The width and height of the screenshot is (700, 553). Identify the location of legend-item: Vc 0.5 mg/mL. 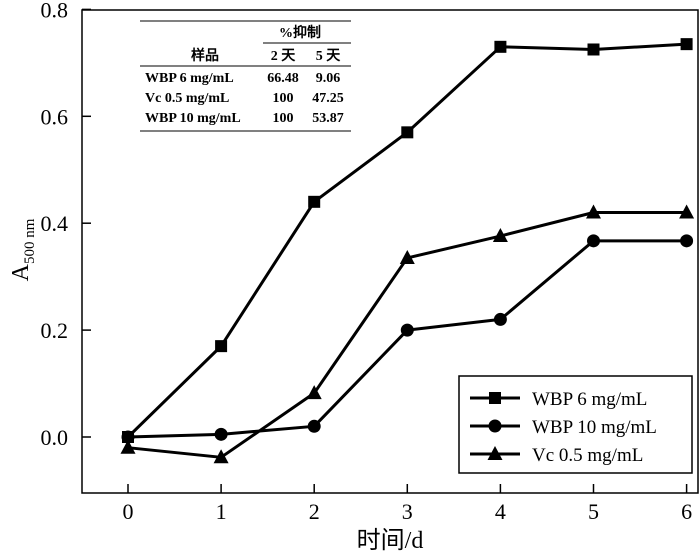
(556, 455).